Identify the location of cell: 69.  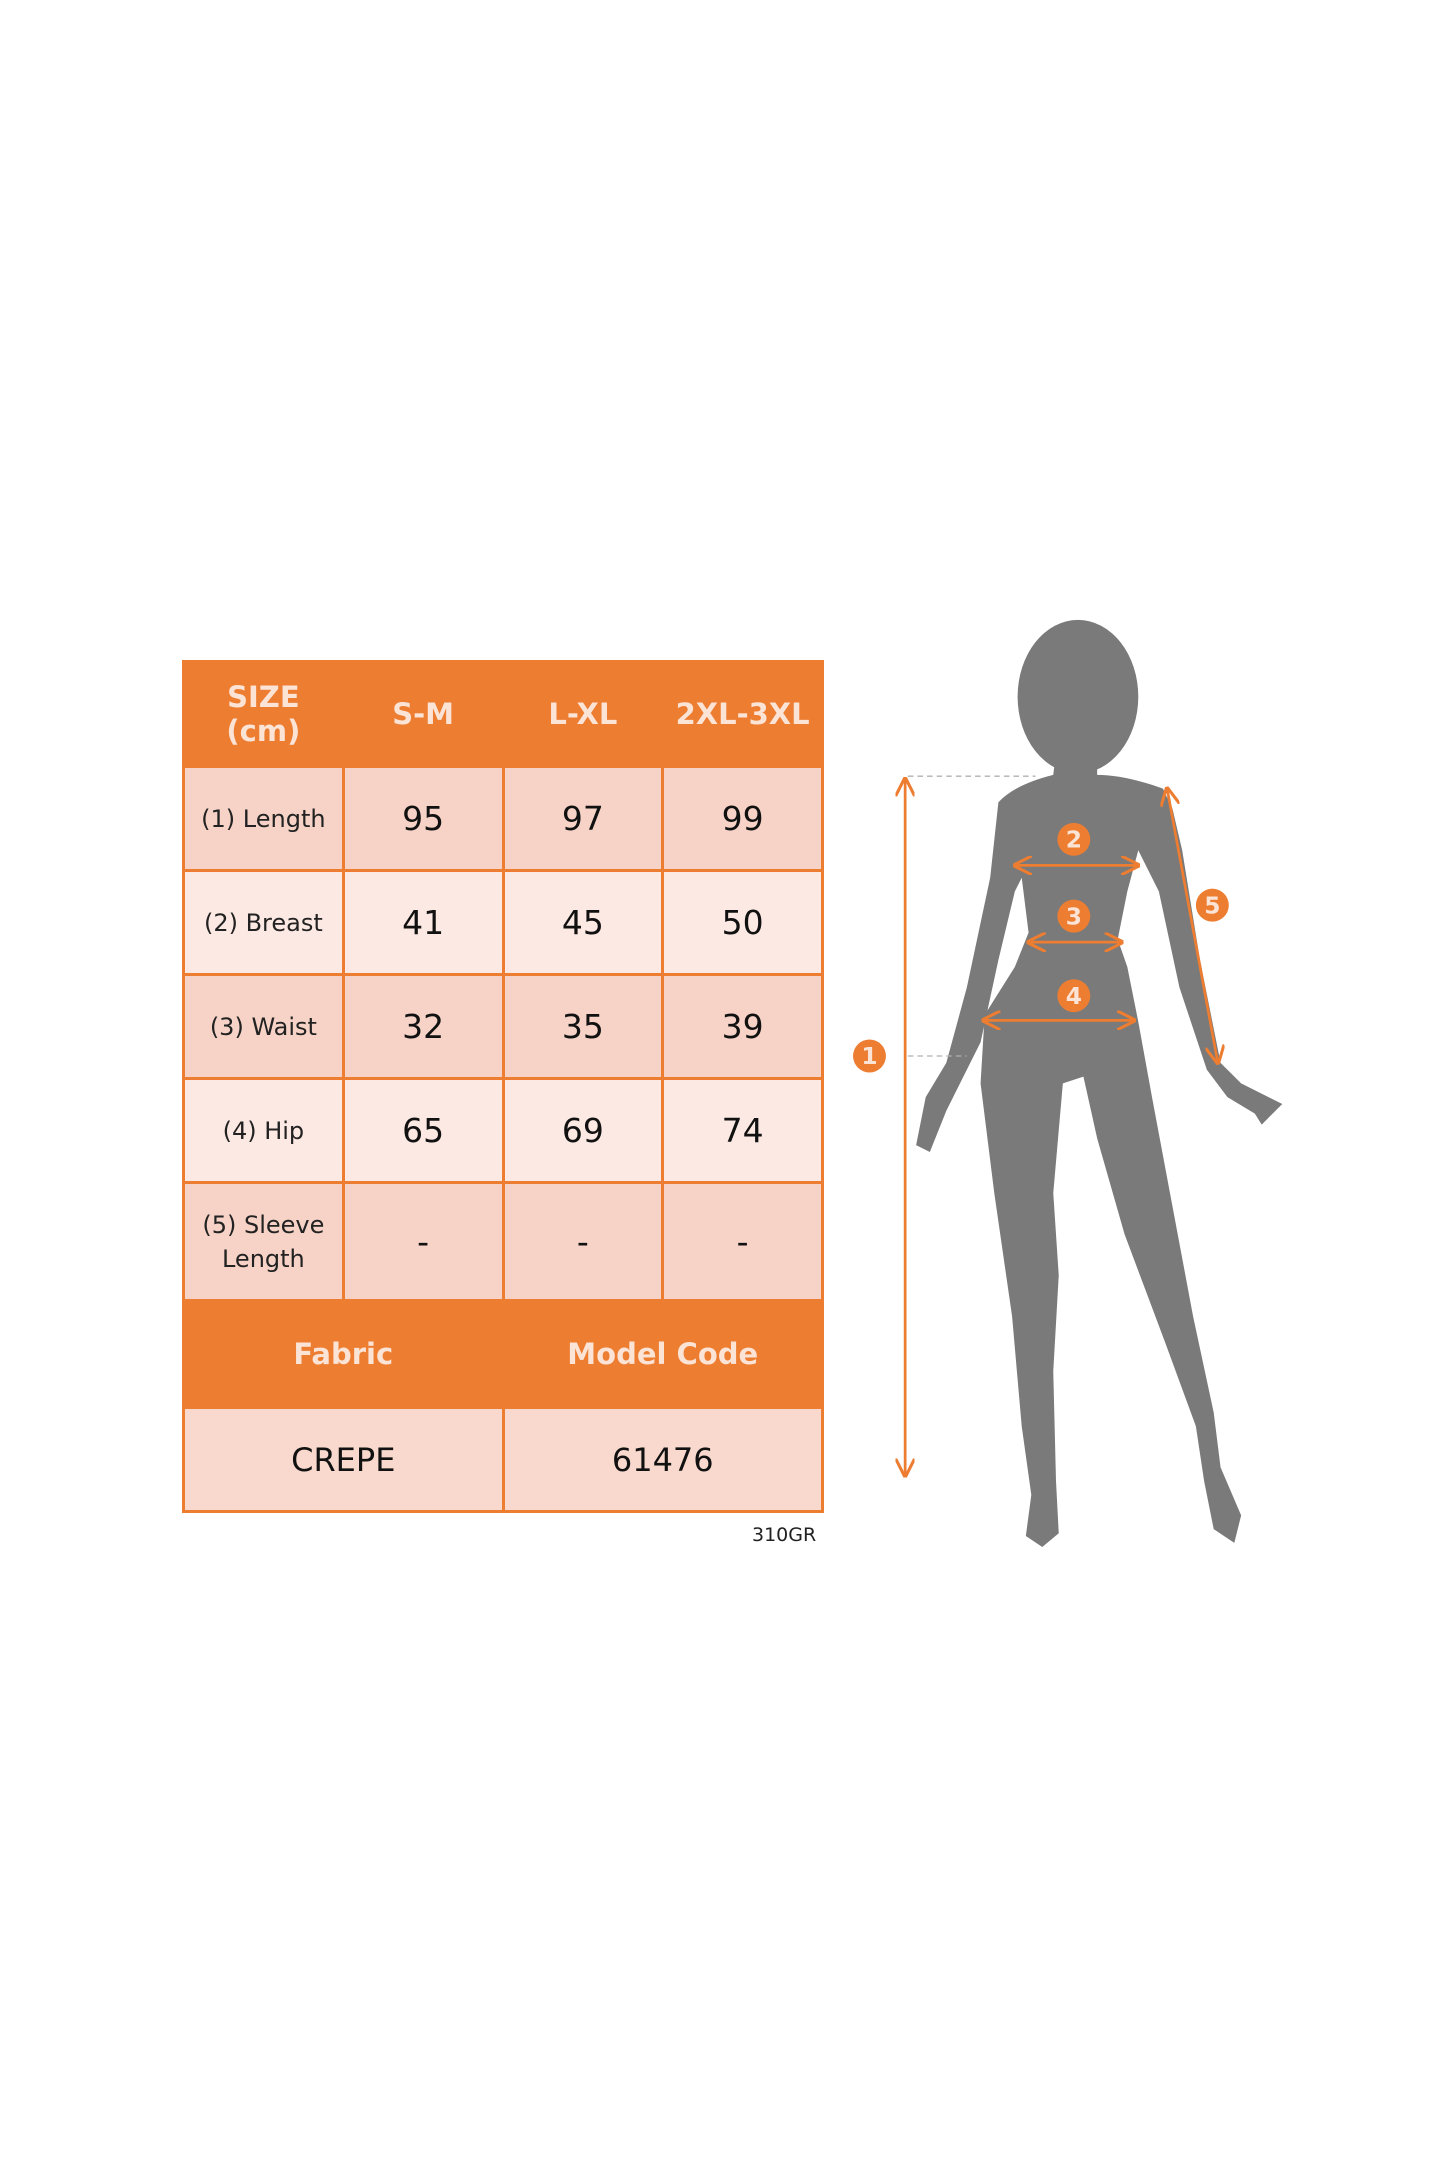
(583, 1130).